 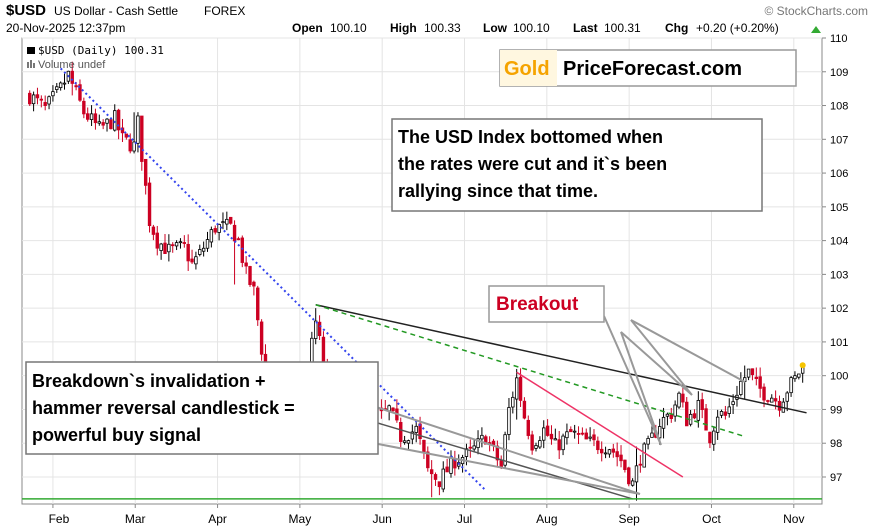 I want to click on resistance-line, so click(x=561, y=359).